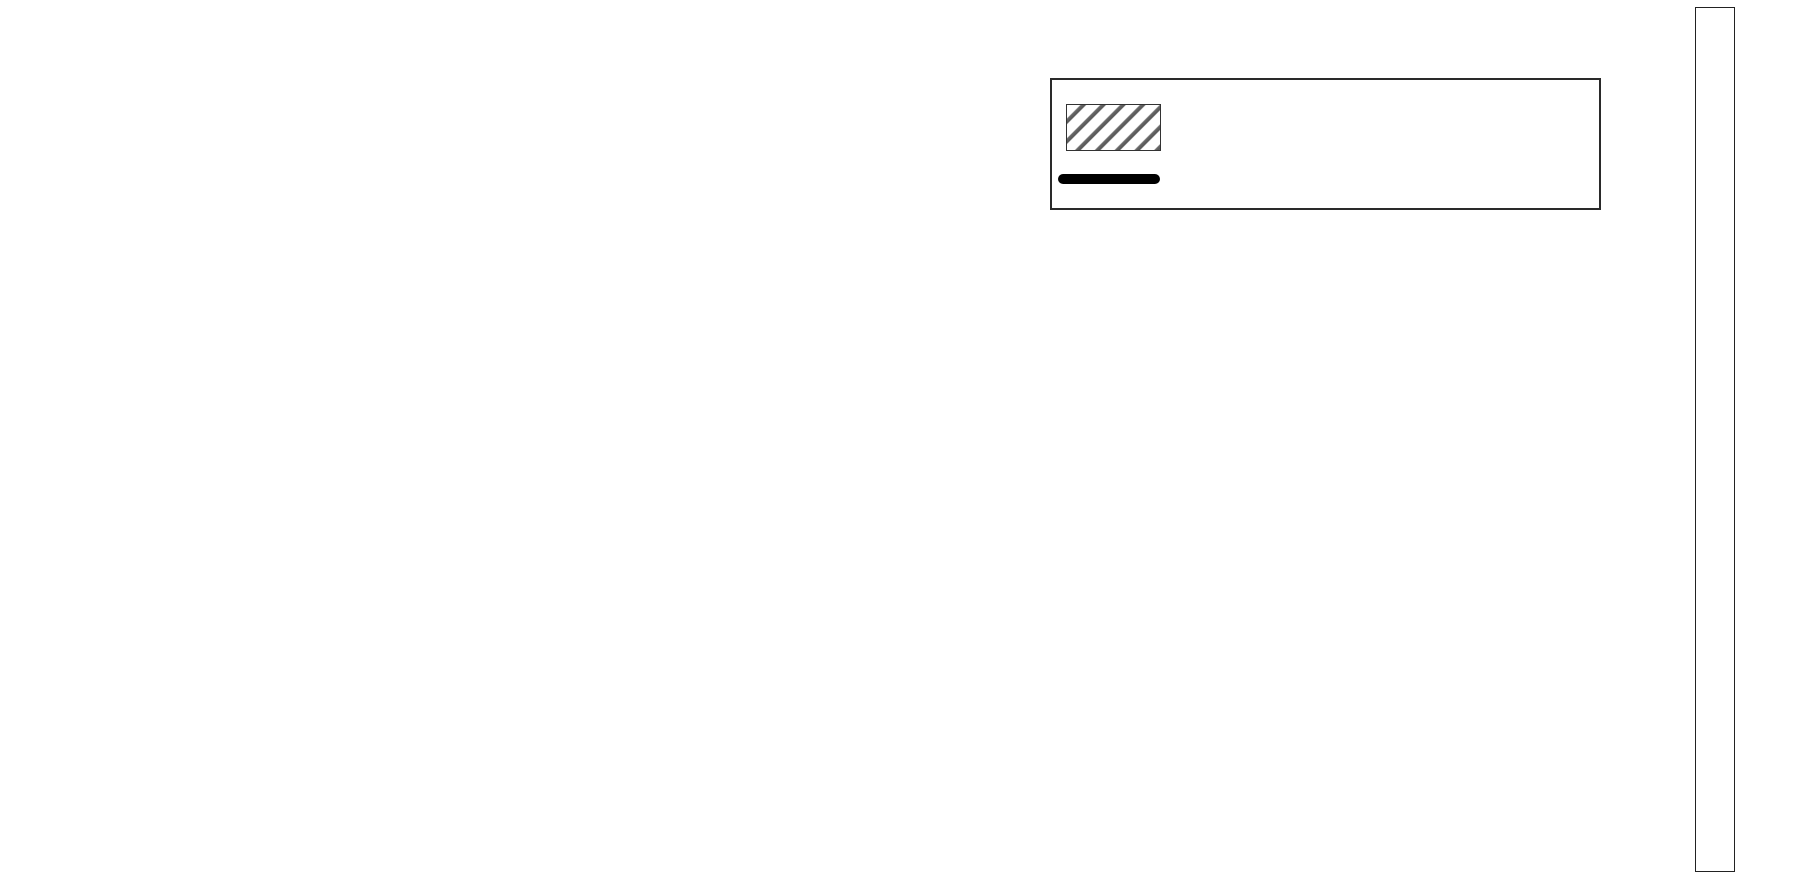 The height and width of the screenshot is (882, 1800). What do you see at coordinates (1715, 439) in the screenshot?
I see `colorbar-gradient` at bounding box center [1715, 439].